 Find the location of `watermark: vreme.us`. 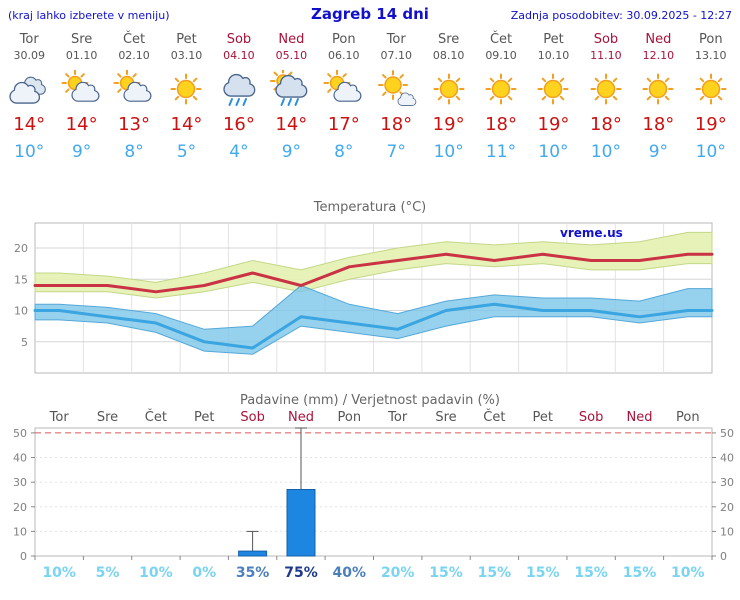

watermark: vreme.us is located at coordinates (591, 233).